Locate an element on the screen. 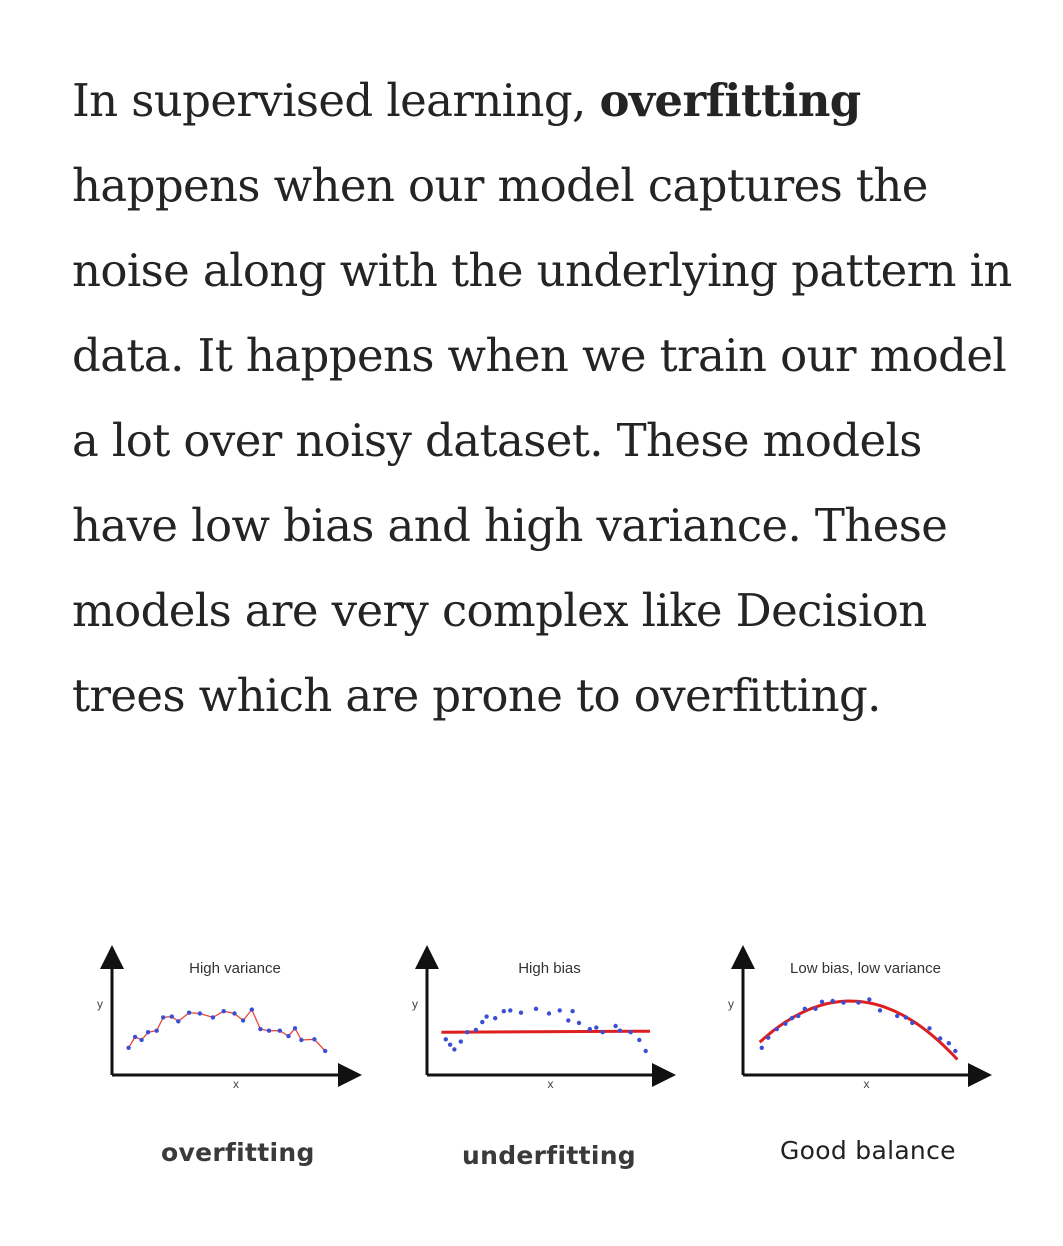 This screenshot has width=1063, height=1246. panel-title-good-balance: Low bias, low variance is located at coordinates (865, 968).